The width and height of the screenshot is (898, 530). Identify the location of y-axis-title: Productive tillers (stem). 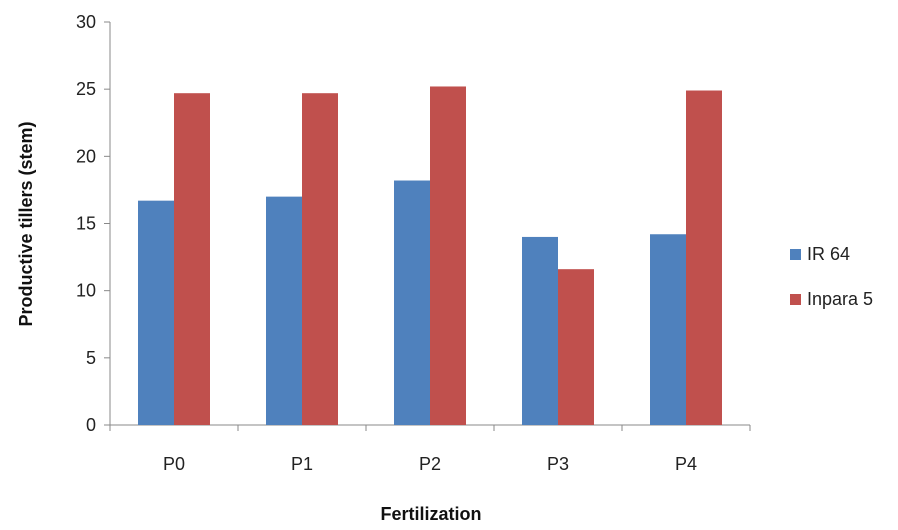
(26, 223).